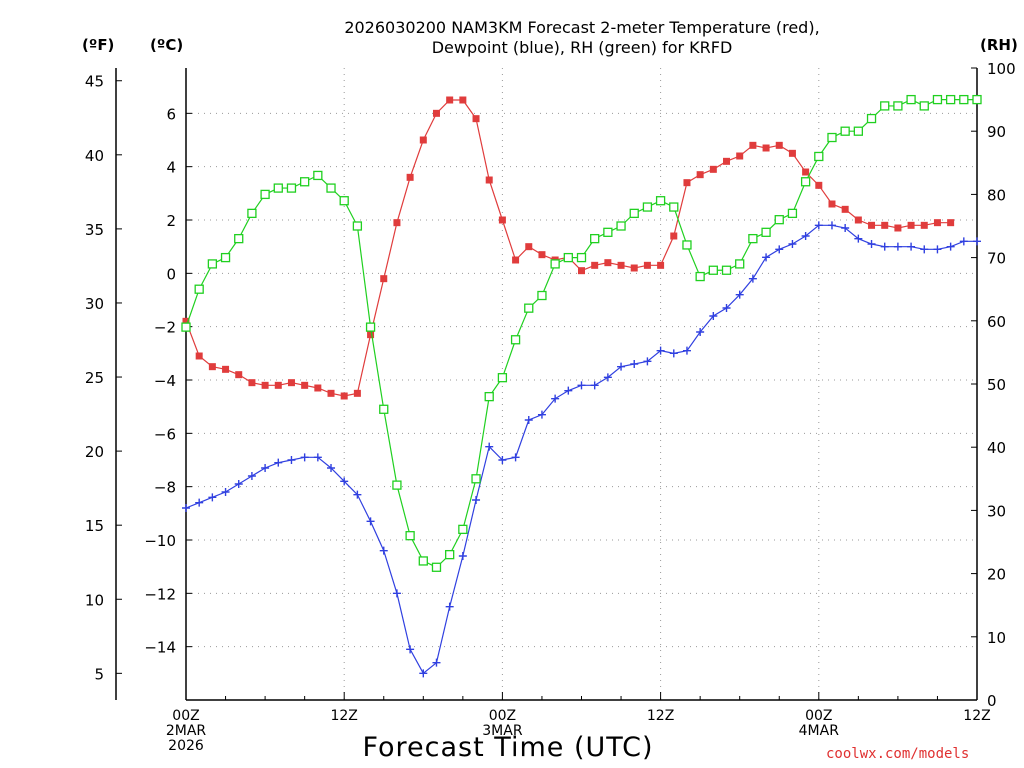 This screenshot has height=768, width=1024. What do you see at coordinates (171, 168) in the screenshot?
I see `celsius-tick-label: 4` at bounding box center [171, 168].